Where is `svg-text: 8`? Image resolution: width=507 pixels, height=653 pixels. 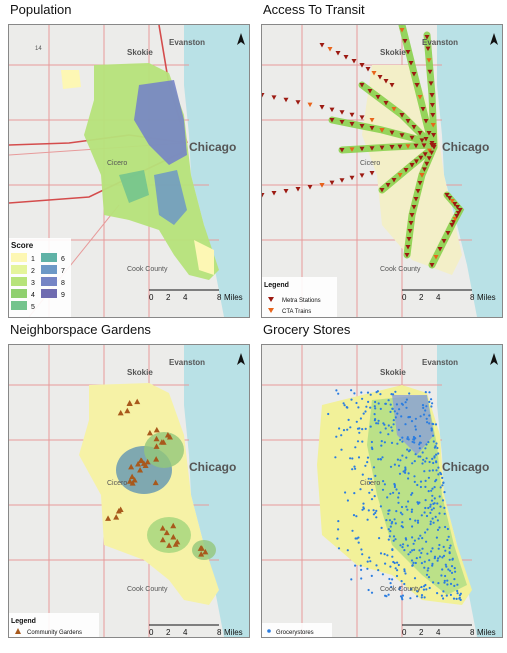
svg-text: 8 is located at coordinates (219, 632).